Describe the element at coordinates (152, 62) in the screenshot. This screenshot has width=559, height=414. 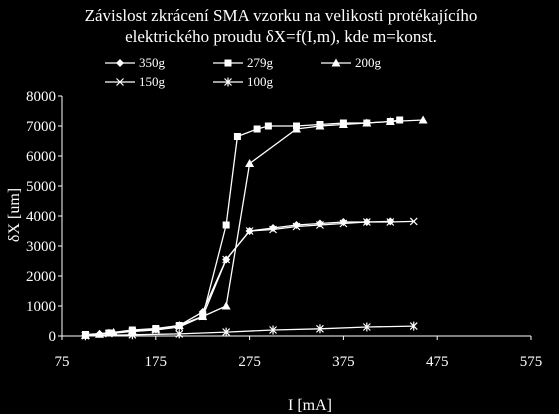
I see `legend-label: 350g` at that location.